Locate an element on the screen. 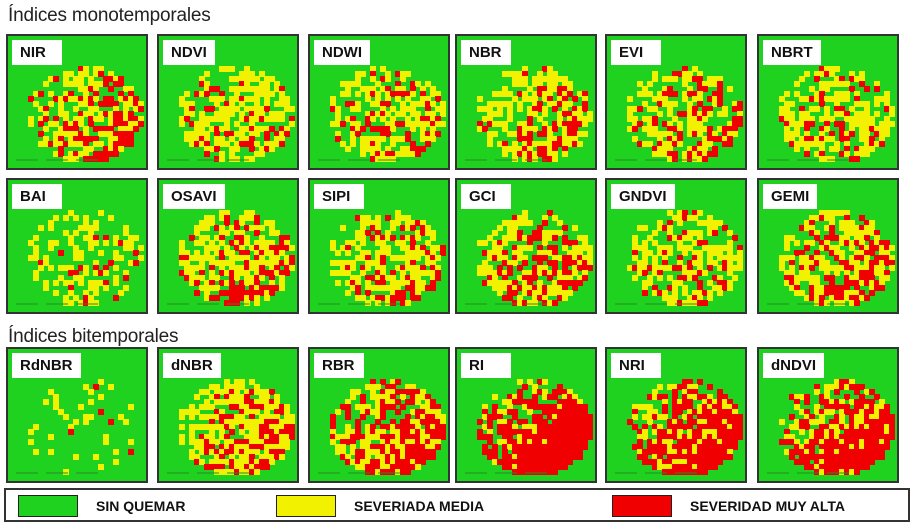 This screenshot has width=914, height=526. map-tile-bai: BAI is located at coordinates (77, 246).